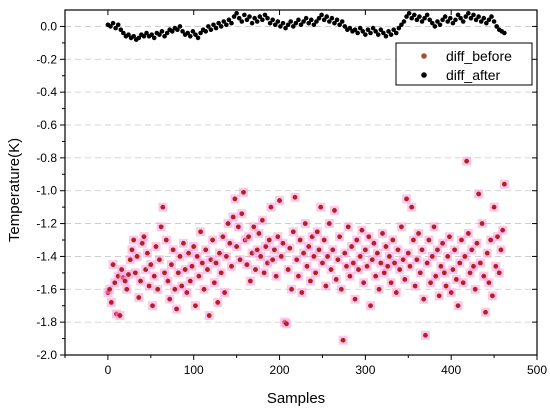 Image resolution: width=550 pixels, height=412 pixels. I want to click on y-tick-label: -0.6, so click(46, 125).